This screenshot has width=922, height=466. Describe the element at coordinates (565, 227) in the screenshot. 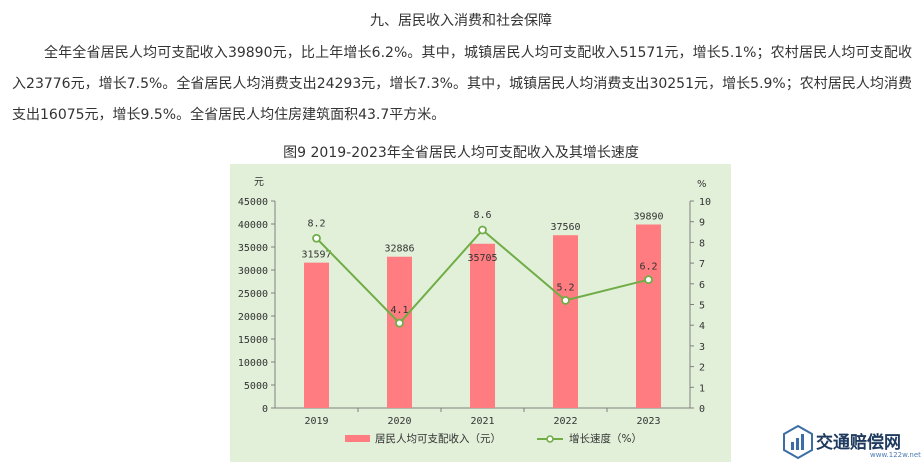

I see `bar-label: 37560` at that location.